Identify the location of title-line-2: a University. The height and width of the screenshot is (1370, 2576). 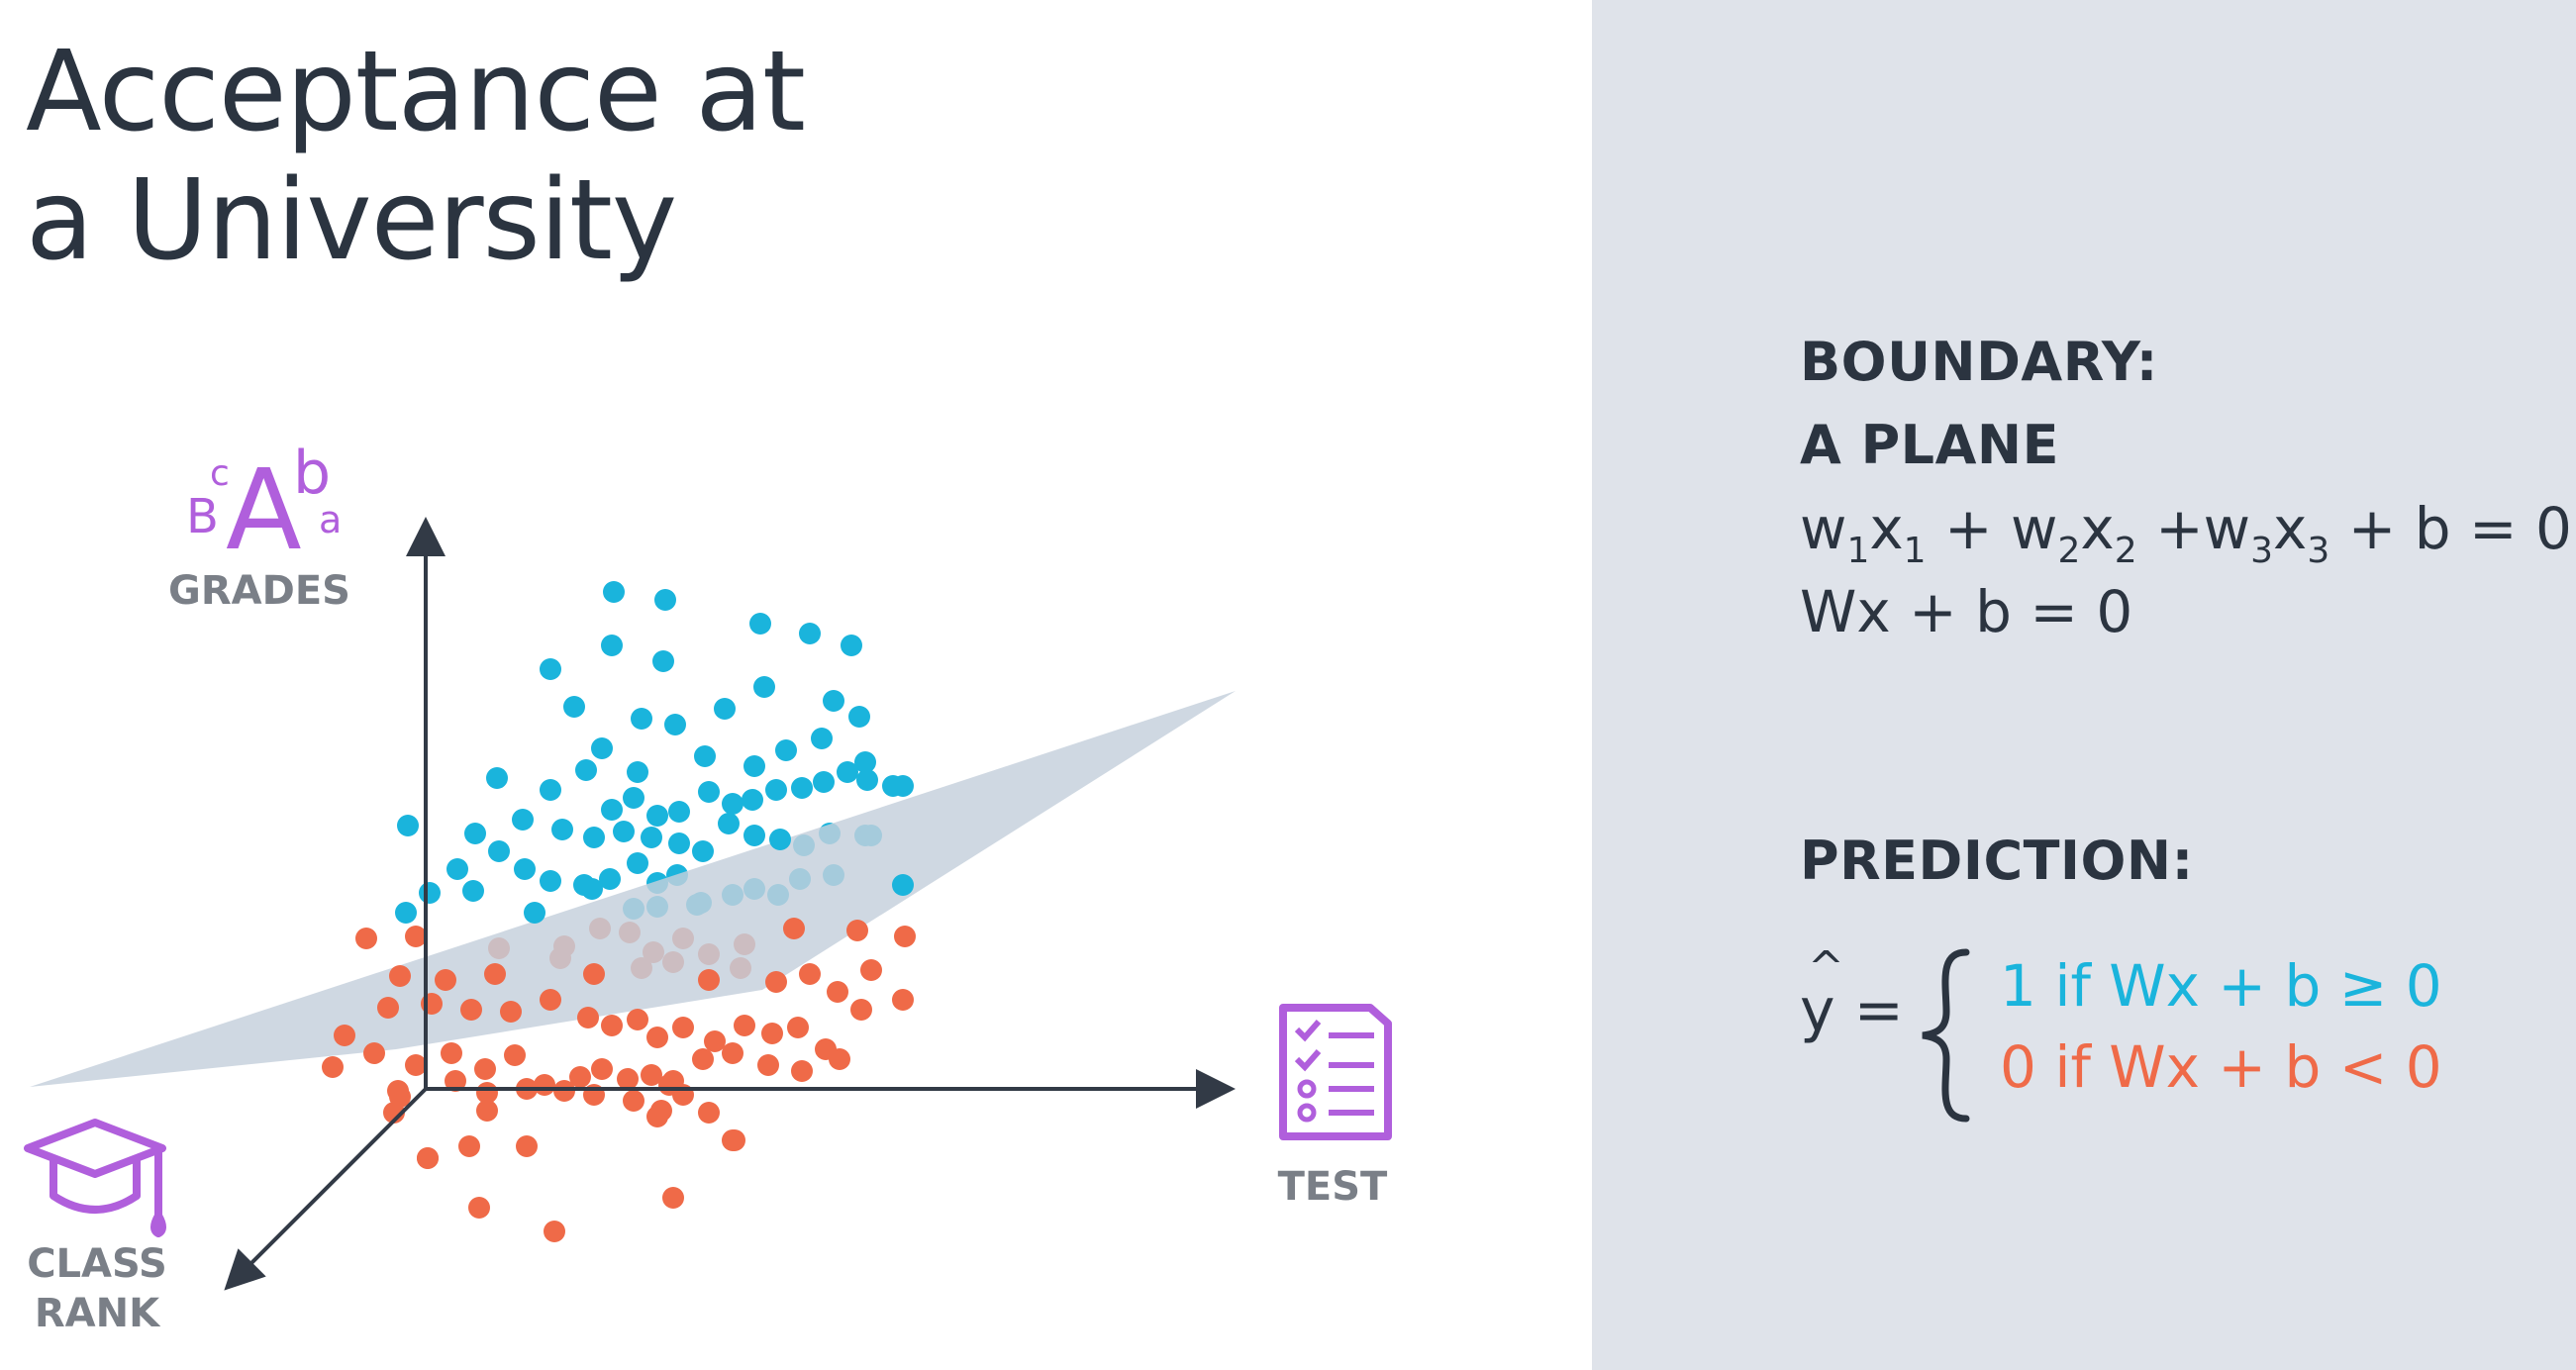
(351, 220).